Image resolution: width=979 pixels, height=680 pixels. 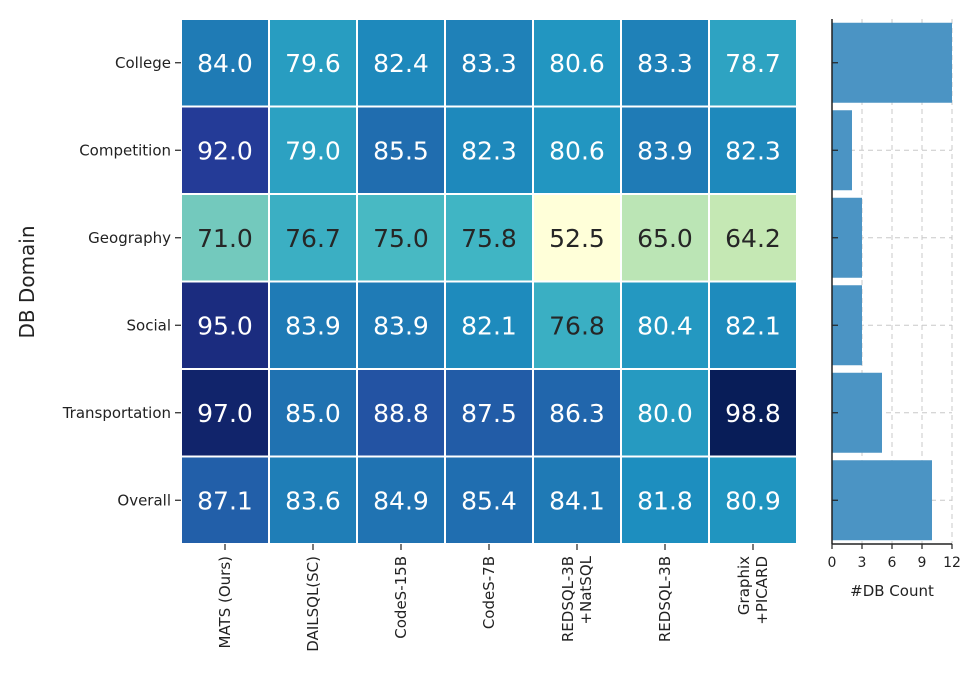 What do you see at coordinates (892, 591) in the screenshot?
I see `bar-x-axis-title: #DB Count` at bounding box center [892, 591].